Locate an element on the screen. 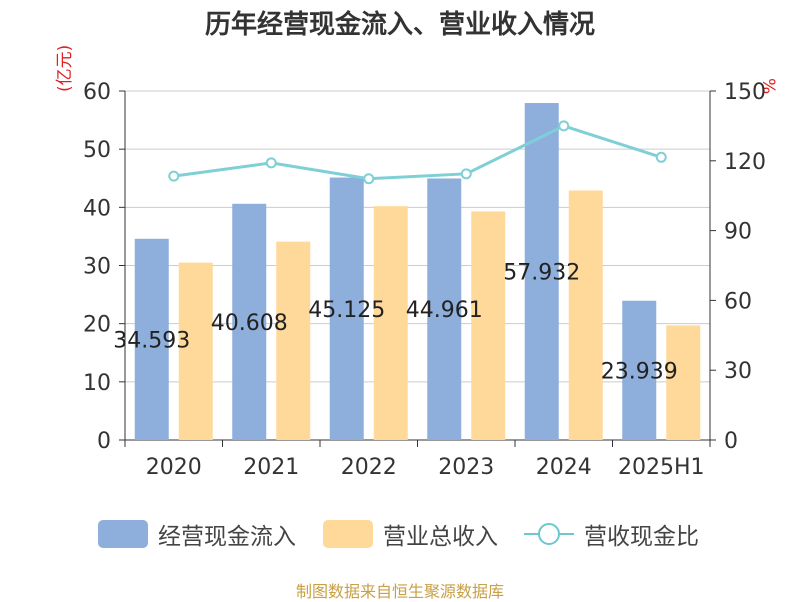 This screenshot has width=800, height=602. legend-swatch-series2 is located at coordinates (348, 534).